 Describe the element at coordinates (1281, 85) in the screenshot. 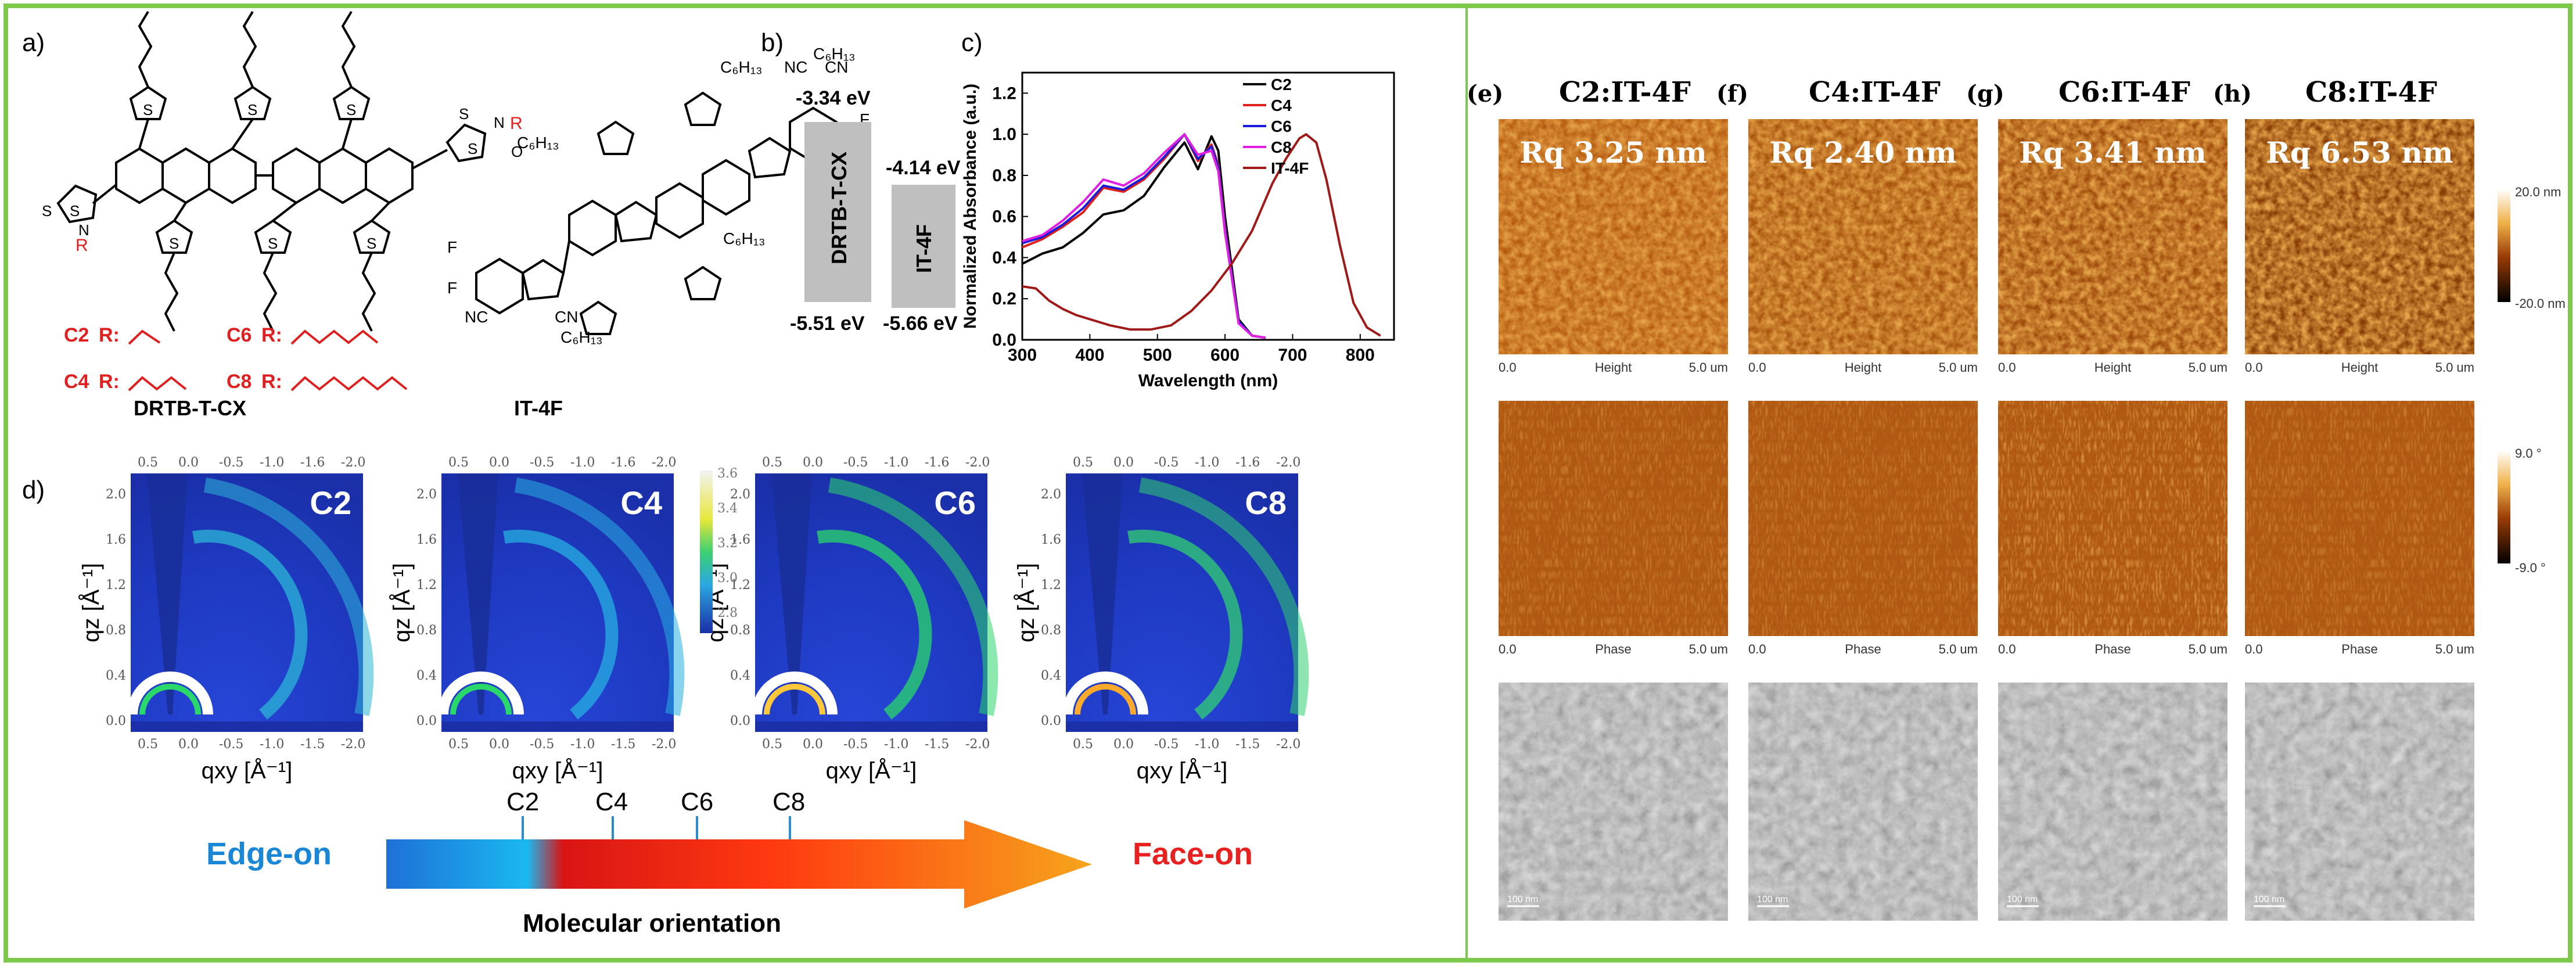

I see `legend-label-c2: C2` at that location.